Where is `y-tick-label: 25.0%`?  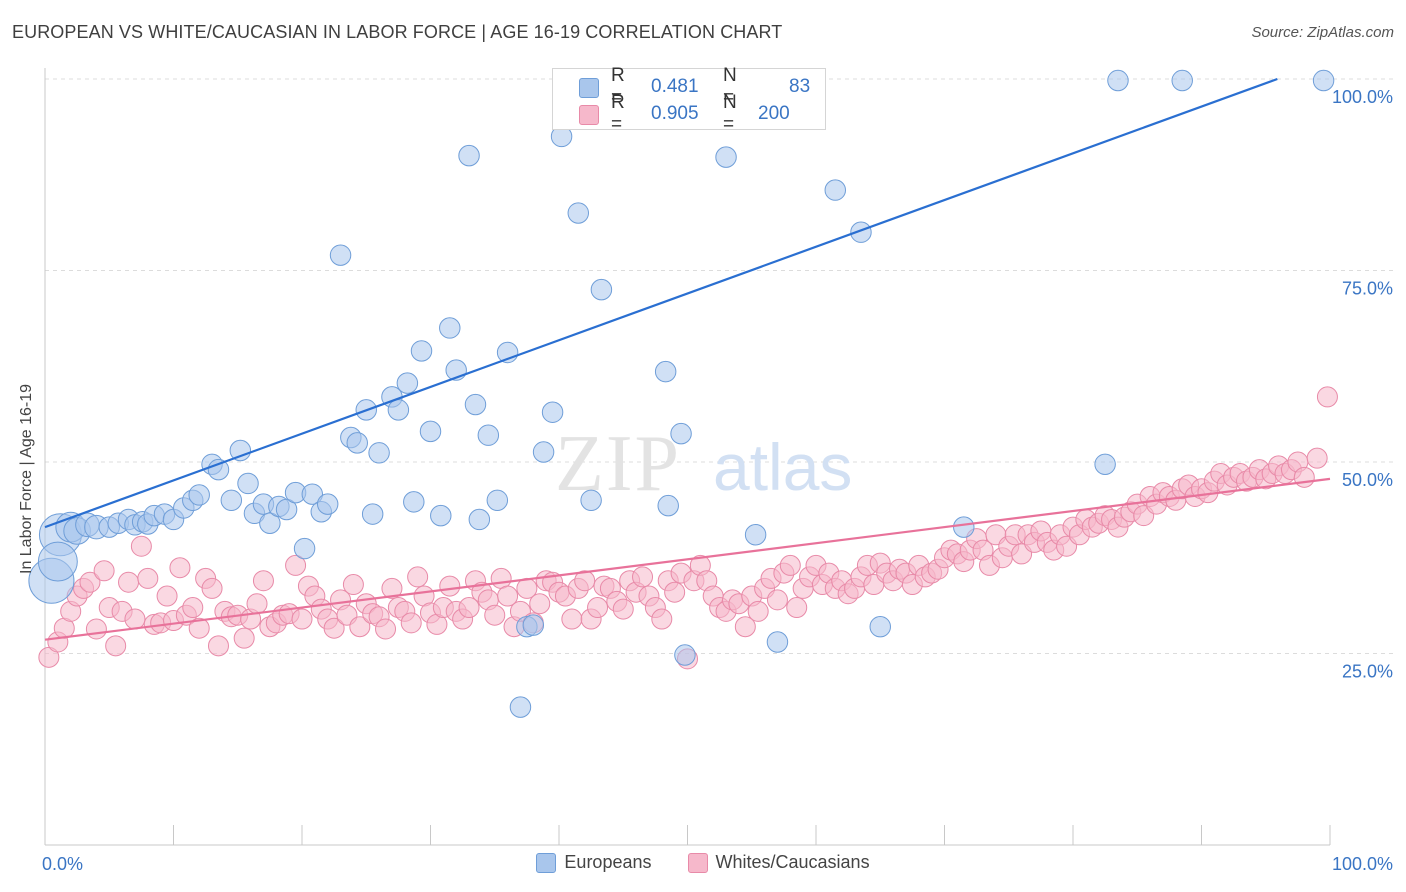
y-tick-label: 25.0% is located at coordinates (1367, 672).